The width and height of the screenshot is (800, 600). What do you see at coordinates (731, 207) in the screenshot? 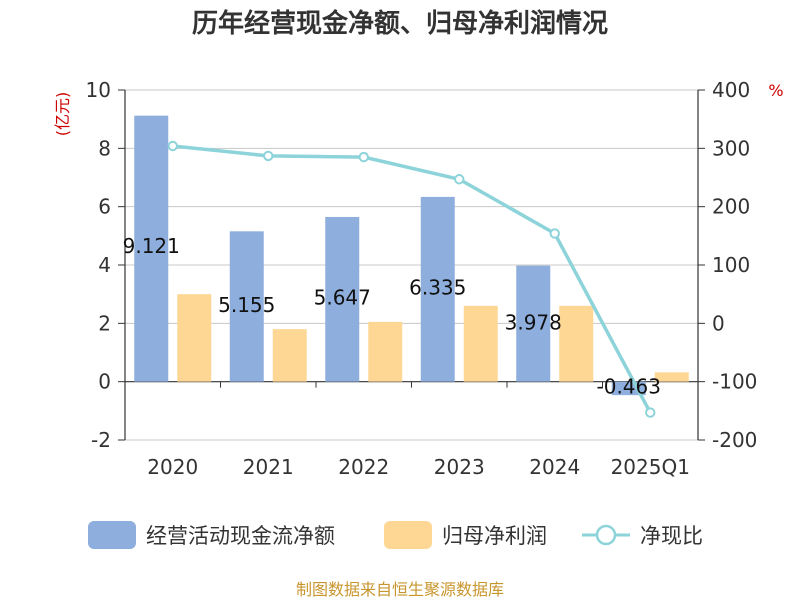
I see `y-right-tick-label: 200` at bounding box center [731, 207].